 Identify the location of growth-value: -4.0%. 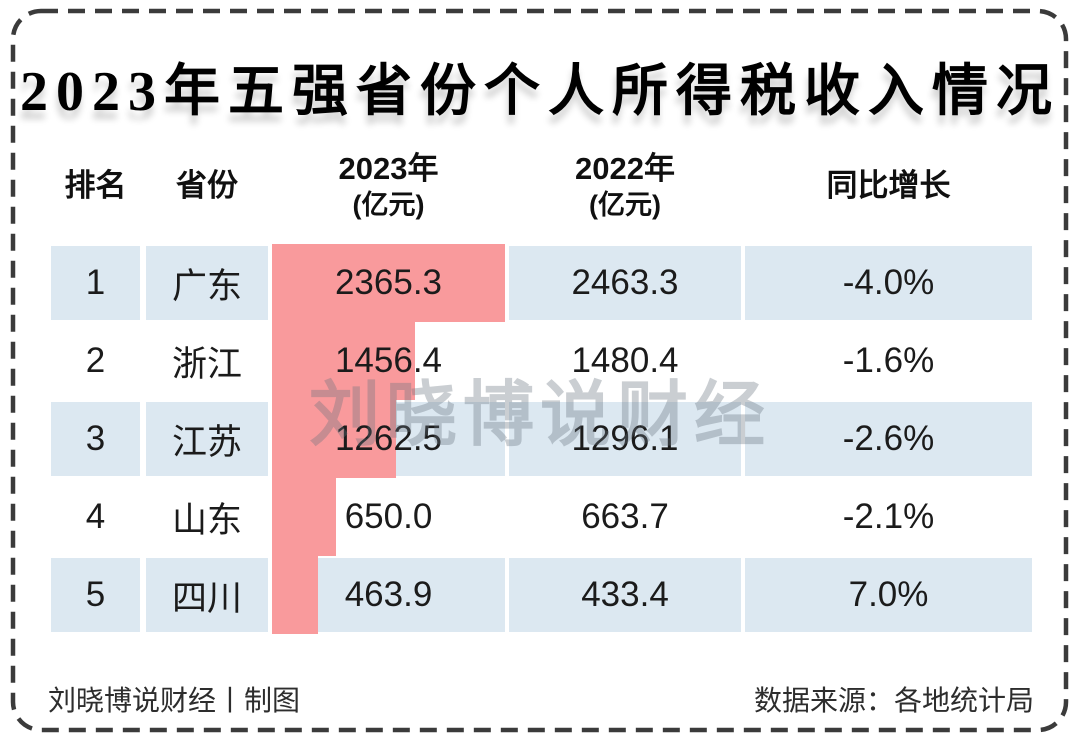
(888, 282).